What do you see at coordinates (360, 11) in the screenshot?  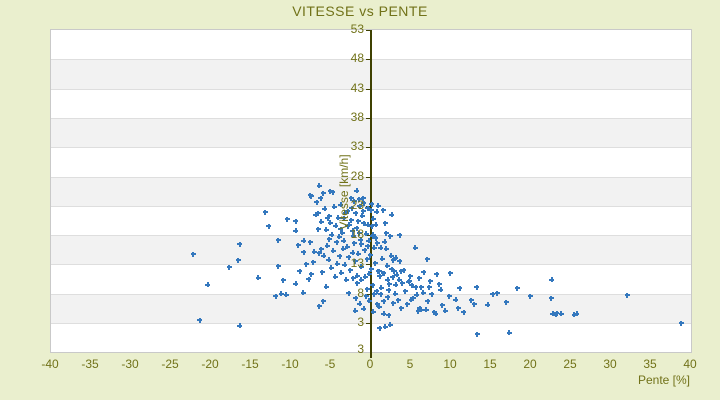 I see `chart-title: VITESSE vs PENTE` at bounding box center [360, 11].